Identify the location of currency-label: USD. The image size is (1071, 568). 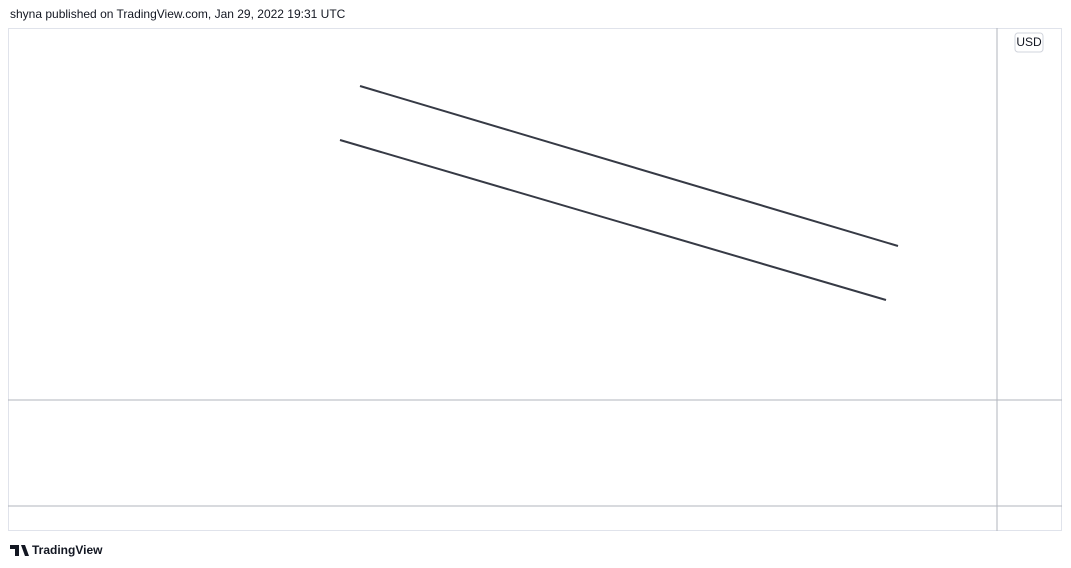
(1029, 42).